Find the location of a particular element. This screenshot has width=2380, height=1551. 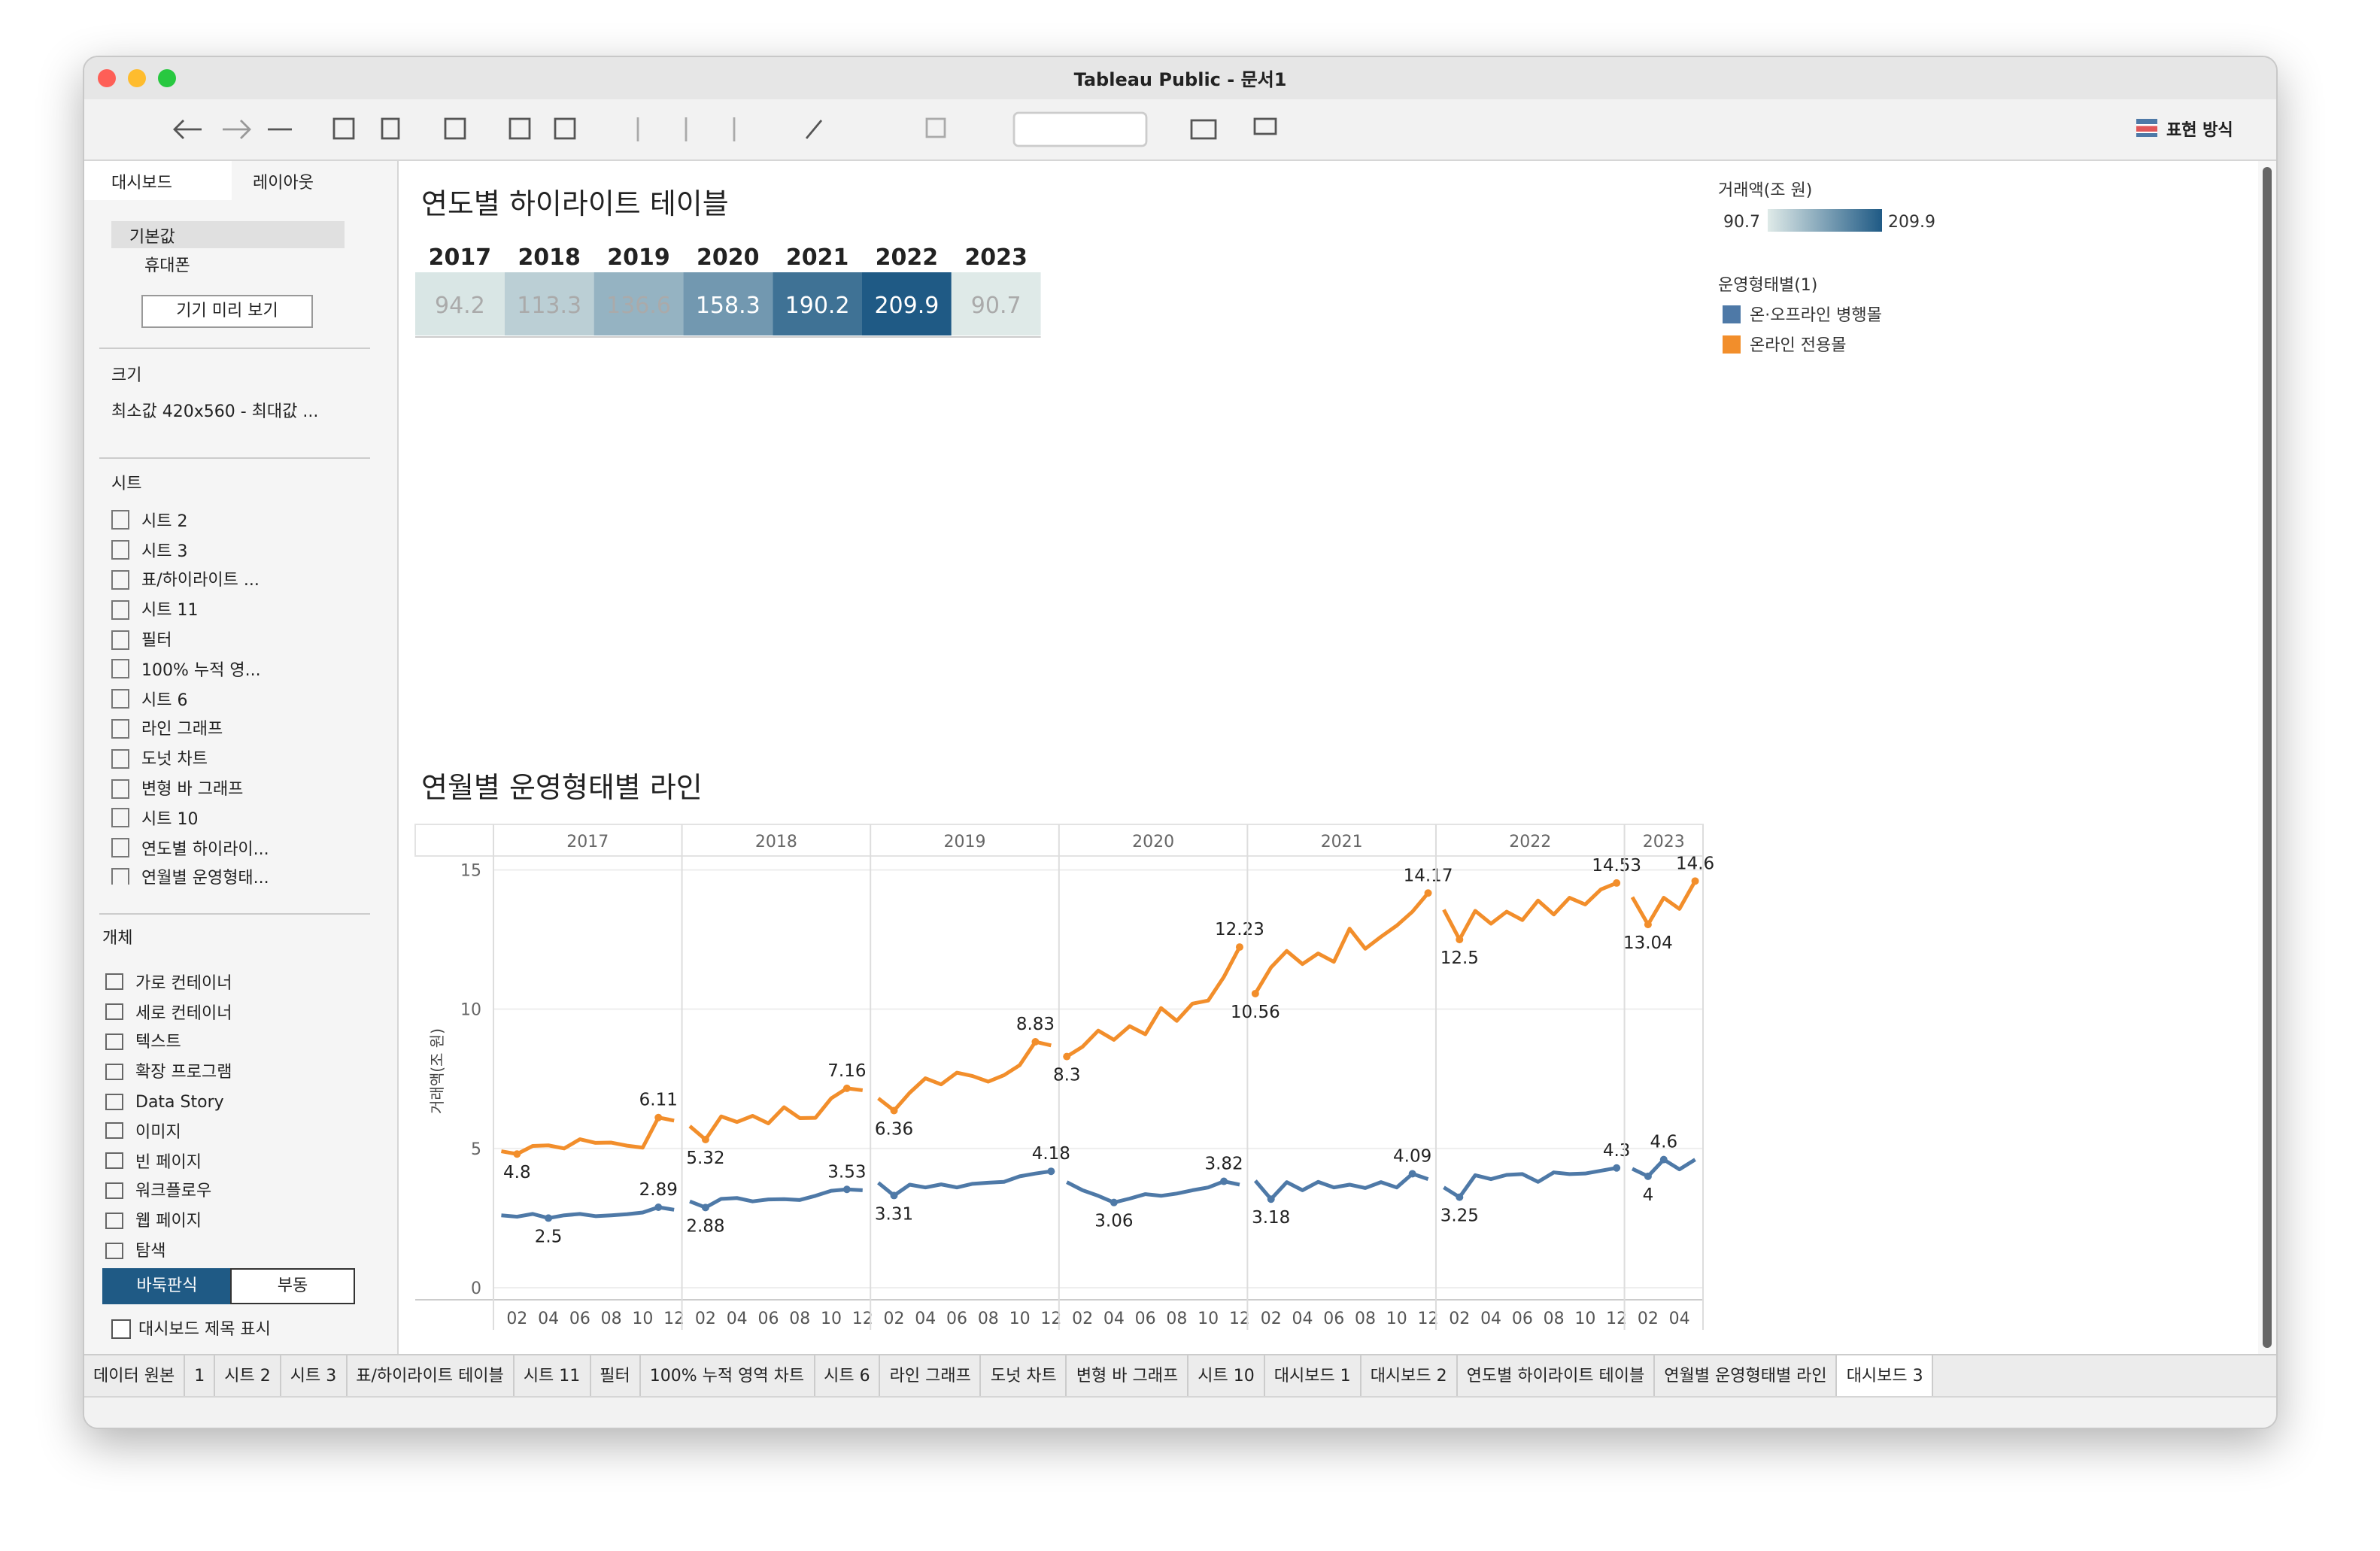

sheet-tab: 데이터 원본 is located at coordinates (135, 1377).